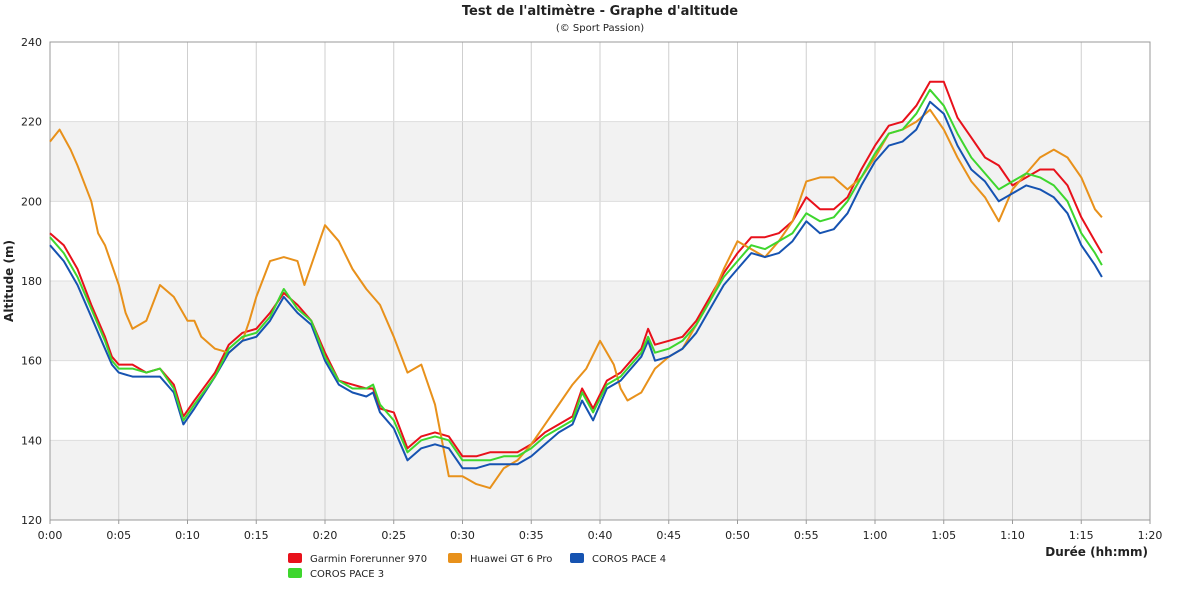 The height and width of the screenshot is (604, 1200). I want to click on chart-subtitle: (© Sport Passion), so click(600, 28).